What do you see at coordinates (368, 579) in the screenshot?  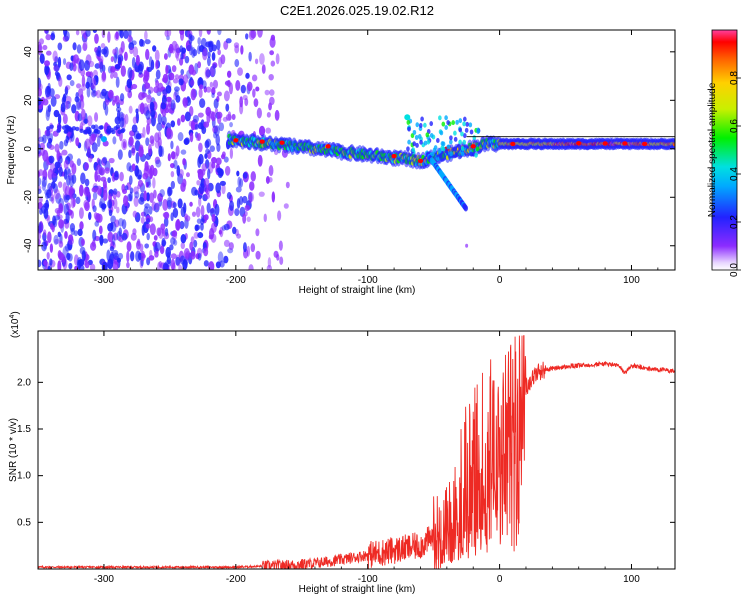 I see `snr-x-tick-label: -100` at bounding box center [368, 579].